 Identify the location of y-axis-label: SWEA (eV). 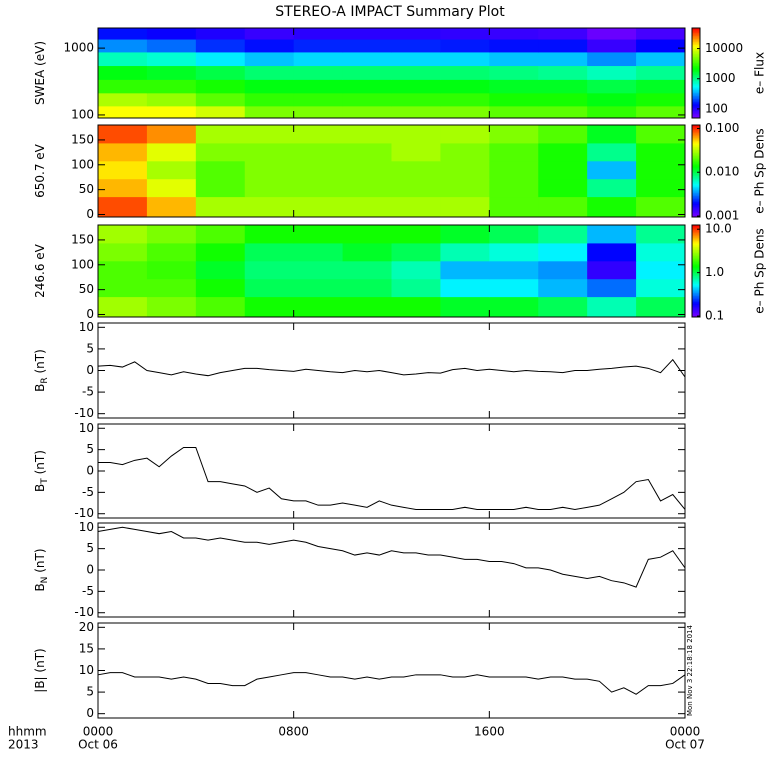
(40, 73).